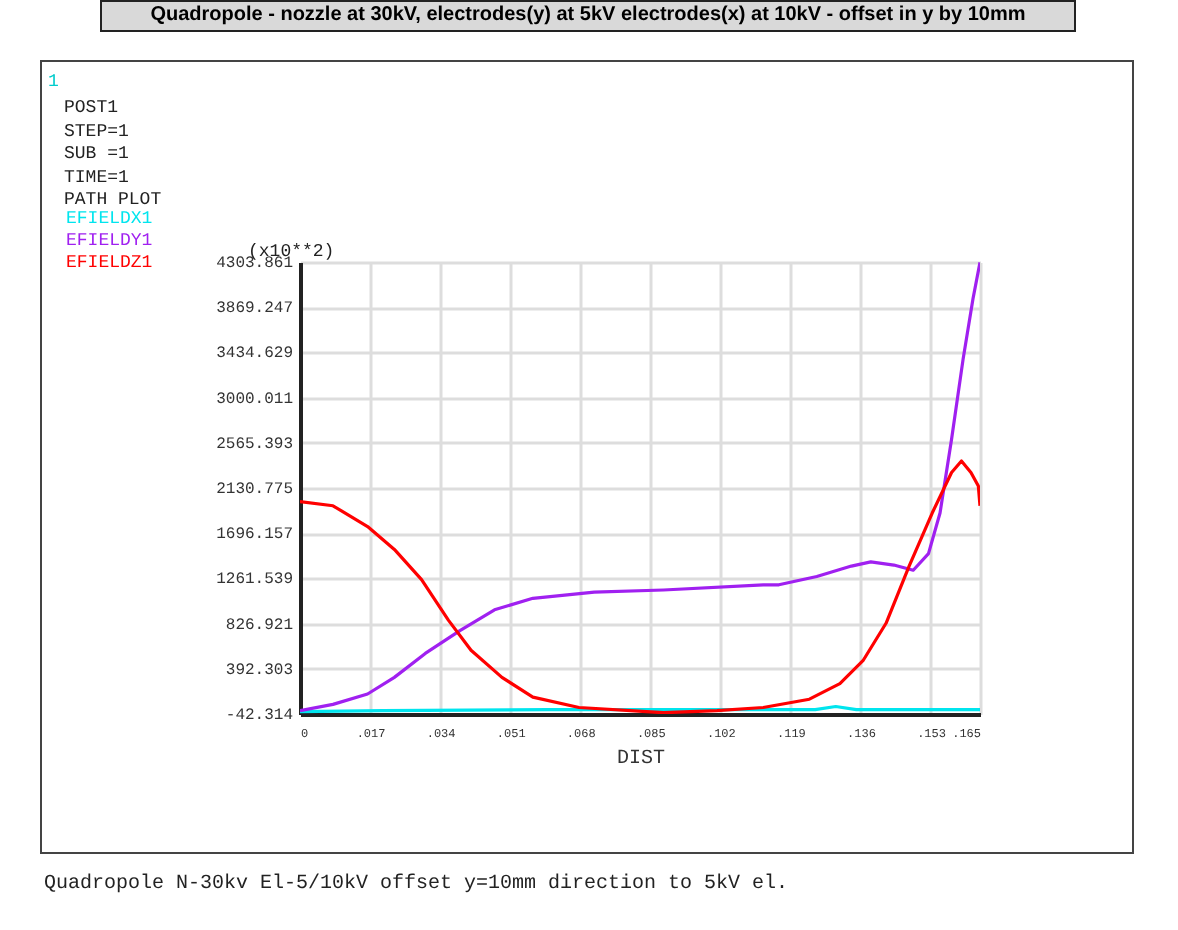 This screenshot has height=930, width=1178. I want to click on x-axis-title: DIST, so click(641, 760).